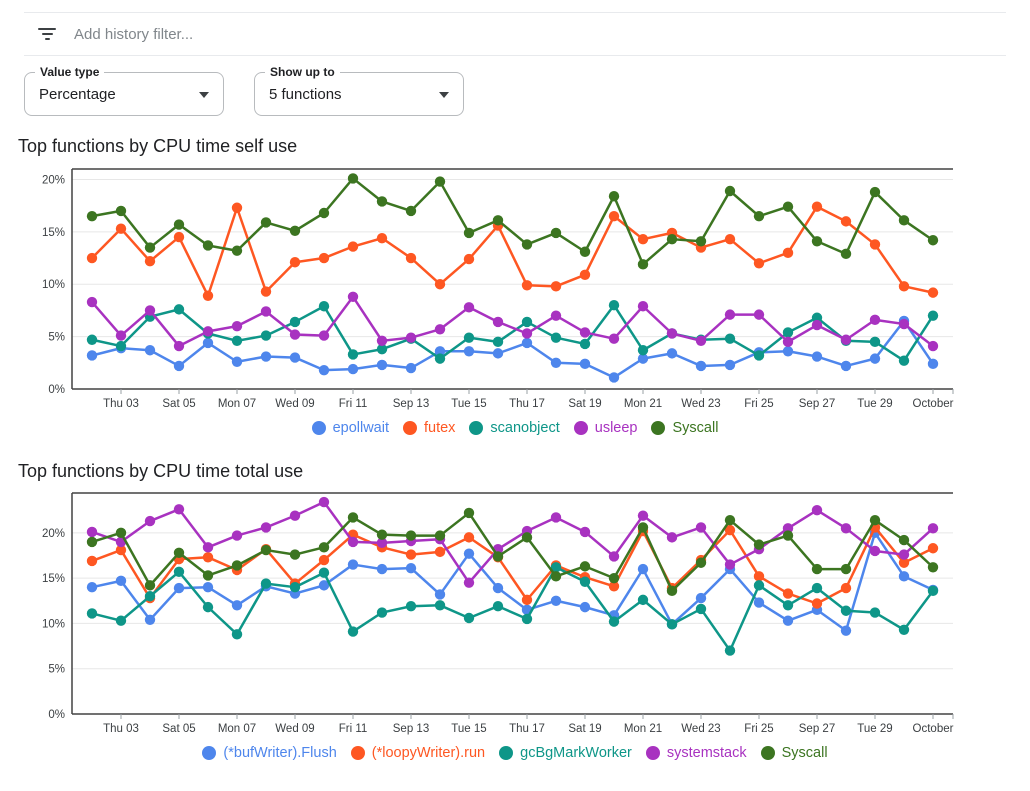 This screenshot has width=1030, height=791. I want to click on legend-item-futex: futex, so click(428, 428).